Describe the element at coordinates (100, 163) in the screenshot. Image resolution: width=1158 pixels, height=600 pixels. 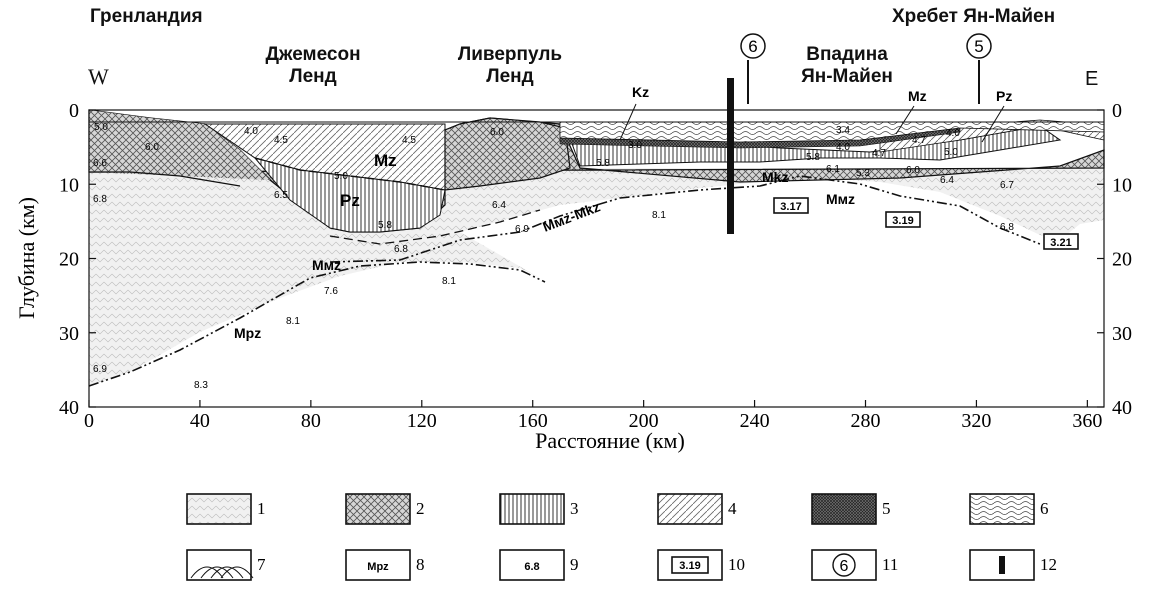
I see `velocity-label: 6.6` at that location.